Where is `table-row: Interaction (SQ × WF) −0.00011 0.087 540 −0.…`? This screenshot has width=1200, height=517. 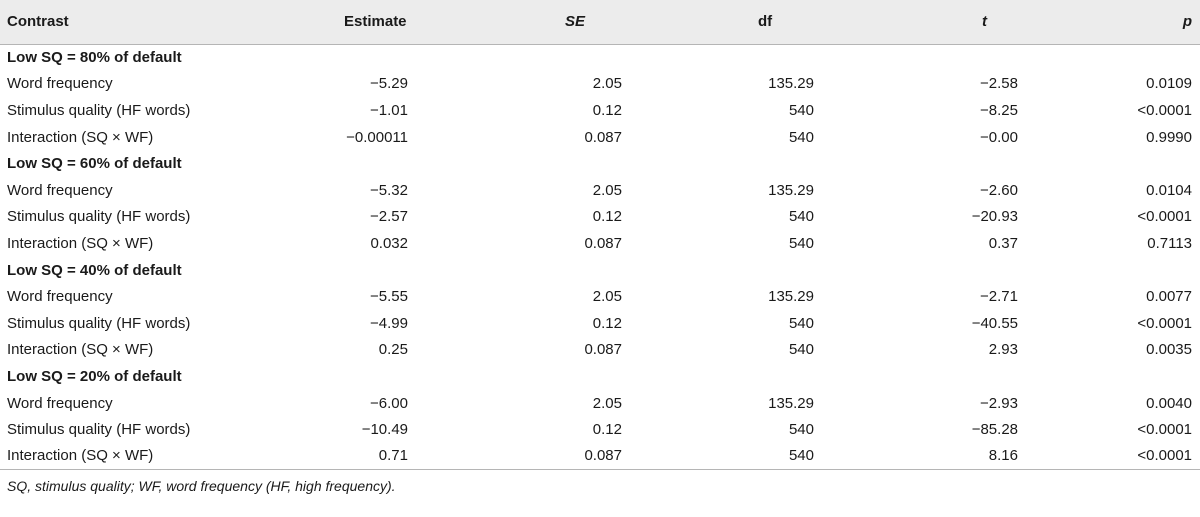 table-row: Interaction (SQ × WF) −0.00011 0.087 540 −0.… is located at coordinates (600, 137).